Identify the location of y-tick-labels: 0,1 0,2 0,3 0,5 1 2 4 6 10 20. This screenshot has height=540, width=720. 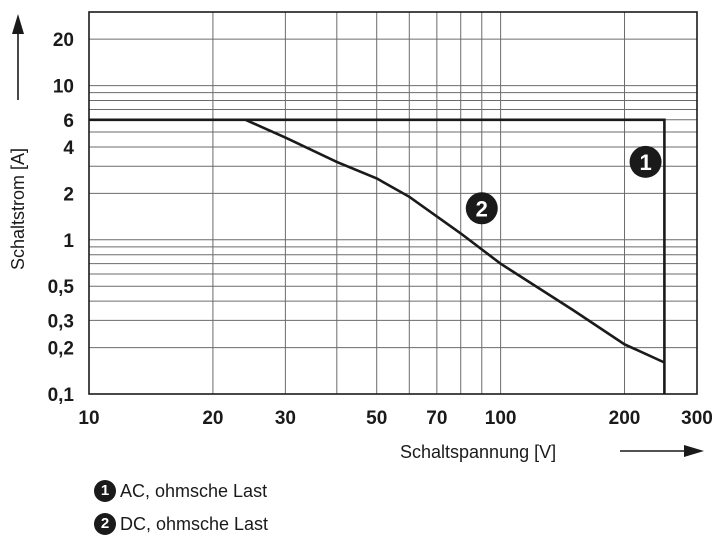
(61, 218).